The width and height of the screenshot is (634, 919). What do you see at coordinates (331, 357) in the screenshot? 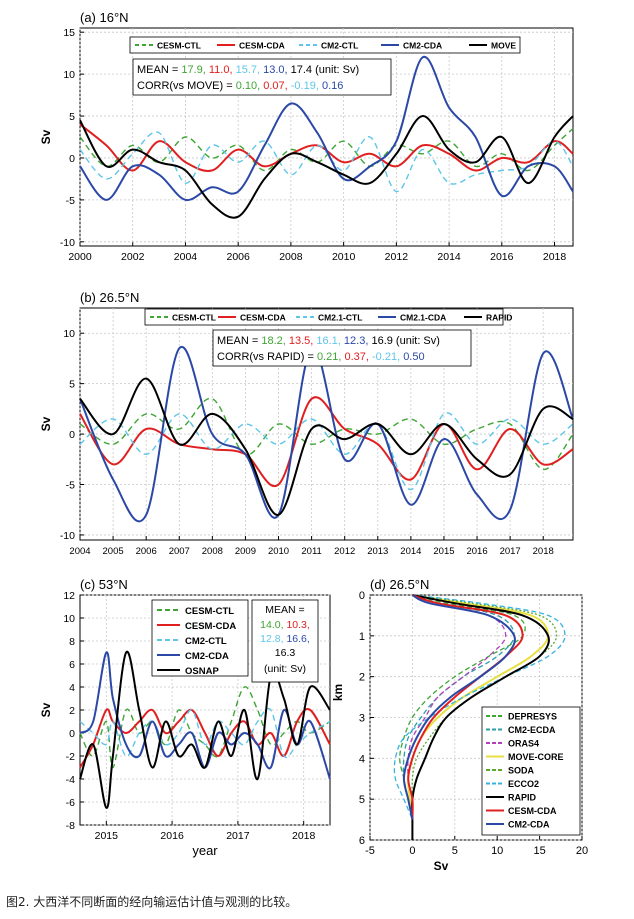
I see `stats-corr-value: 0.21,` at bounding box center [331, 357].